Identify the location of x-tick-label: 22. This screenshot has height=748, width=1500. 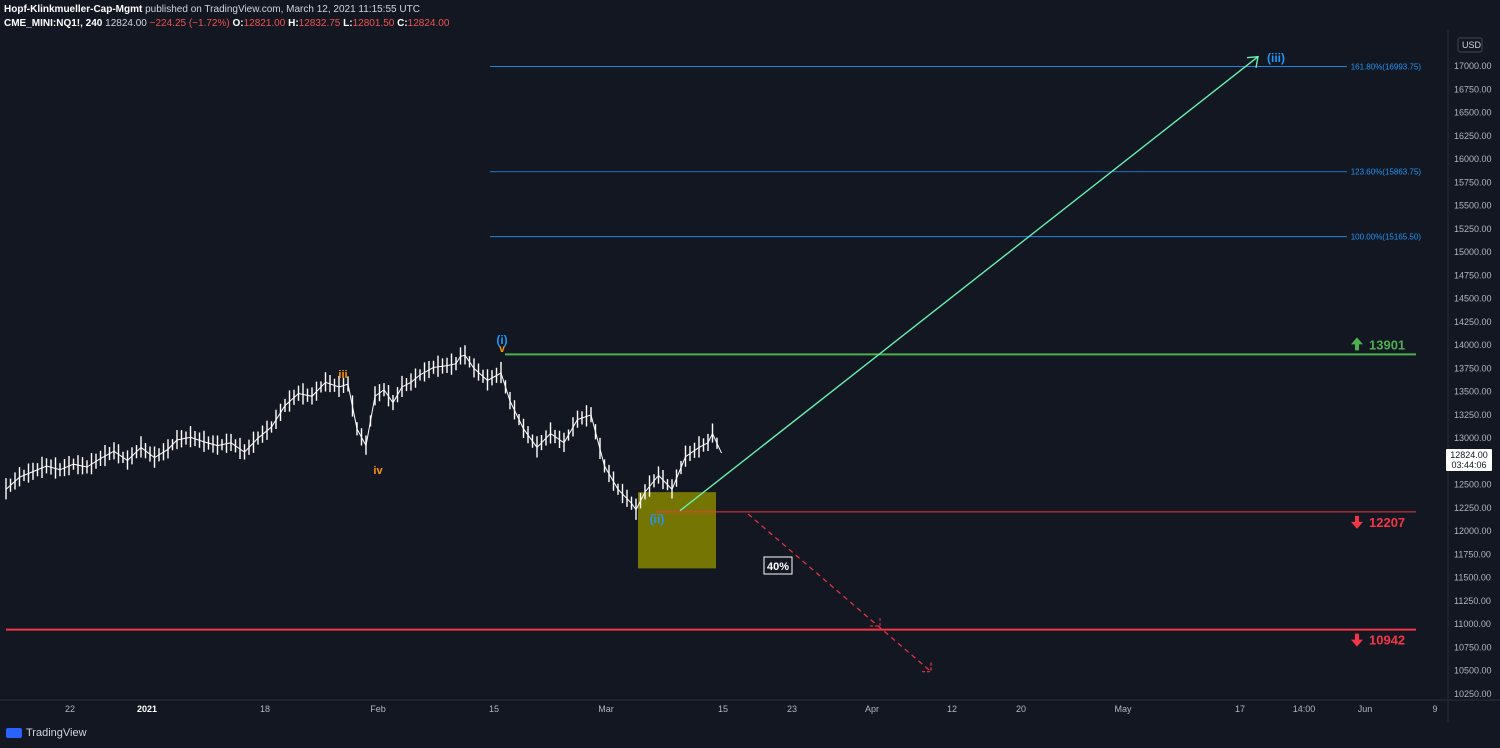
(70, 709).